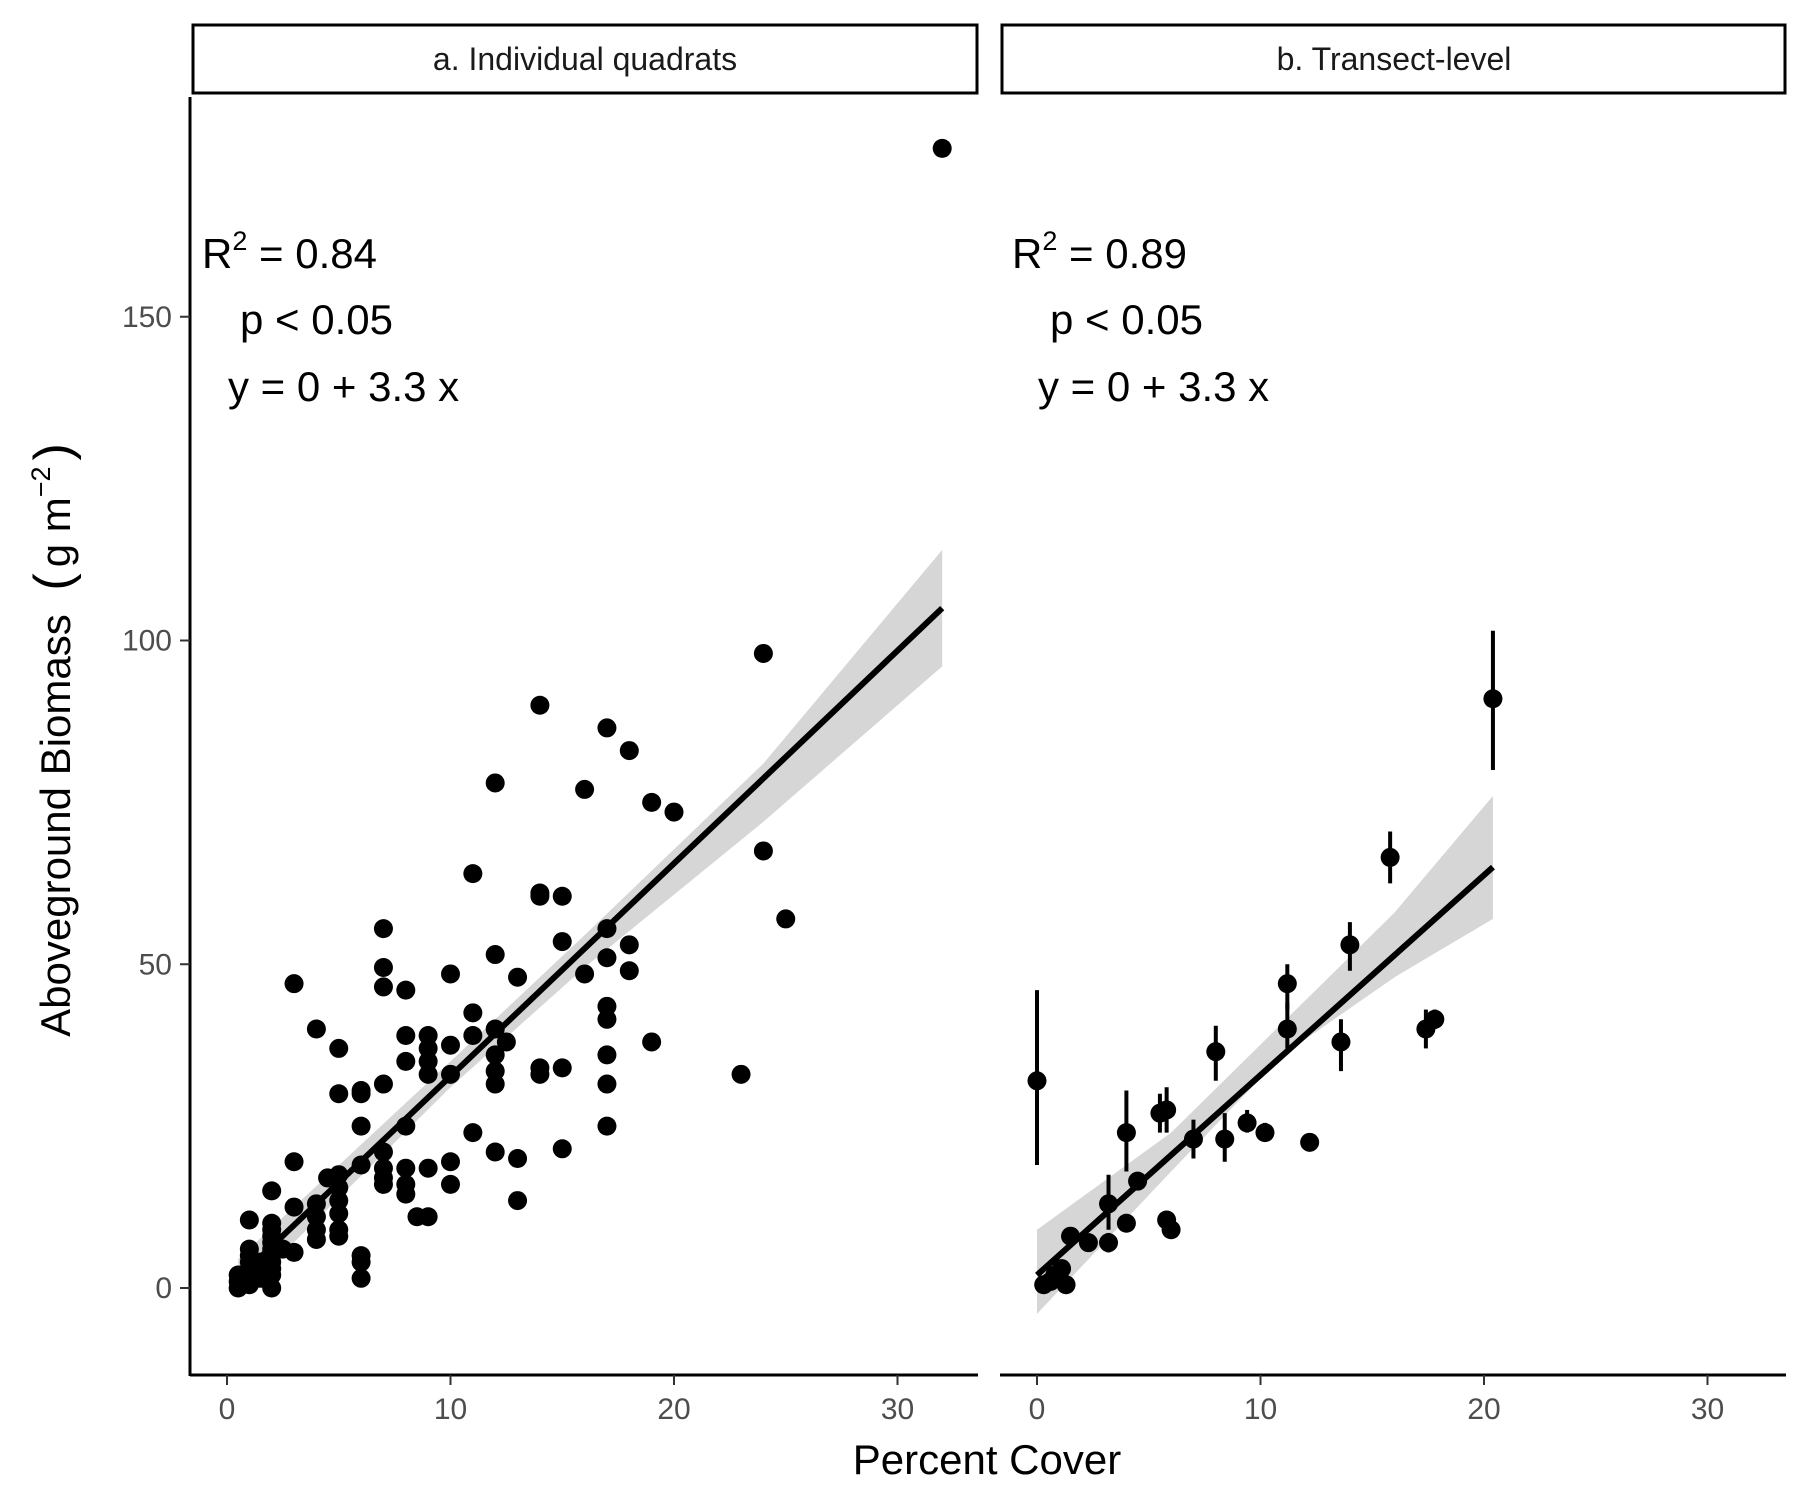  What do you see at coordinates (163, 1288) in the screenshot?
I see `y-tick-label: 0` at bounding box center [163, 1288].